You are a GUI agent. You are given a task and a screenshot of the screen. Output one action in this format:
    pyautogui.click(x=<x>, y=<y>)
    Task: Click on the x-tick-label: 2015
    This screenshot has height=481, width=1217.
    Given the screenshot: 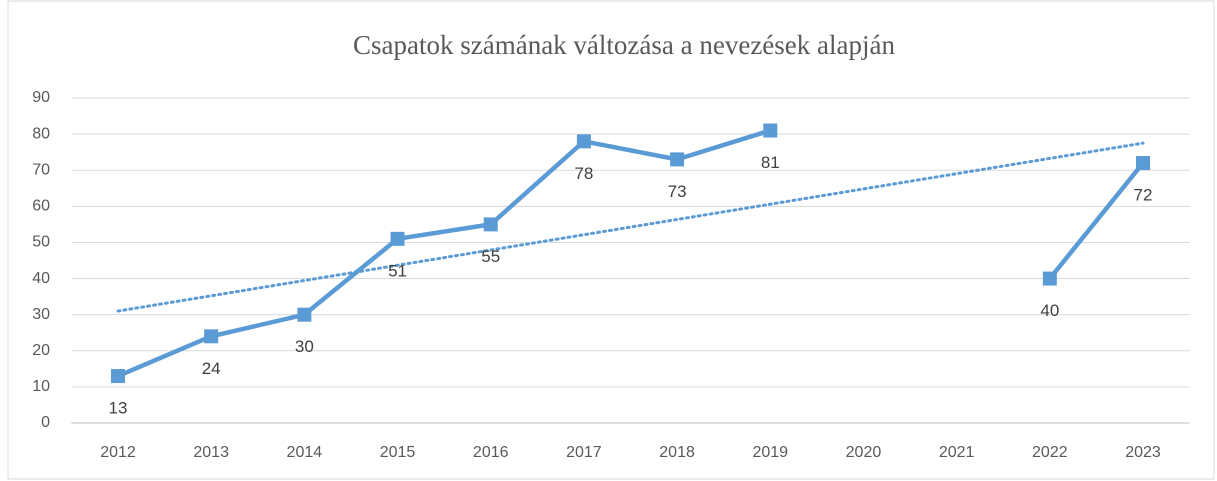 What is the action you would take?
    pyautogui.click(x=398, y=452)
    